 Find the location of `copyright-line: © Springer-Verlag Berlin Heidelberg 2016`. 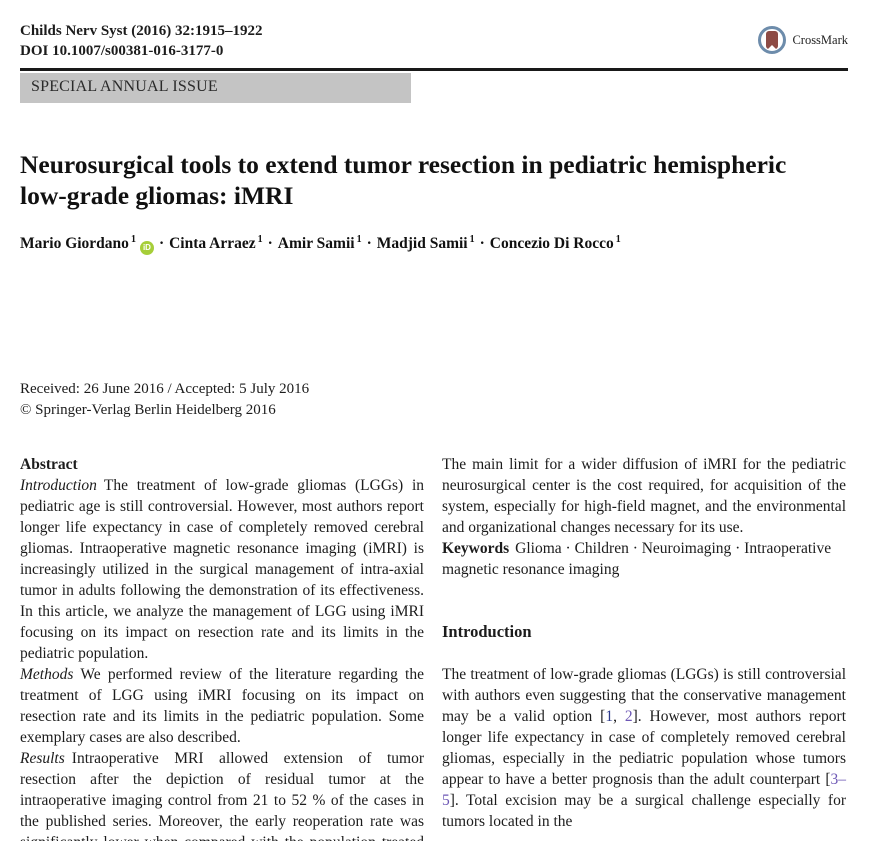

copyright-line: © Springer-Verlag Berlin Heidelberg 2016 is located at coordinates (148, 409).